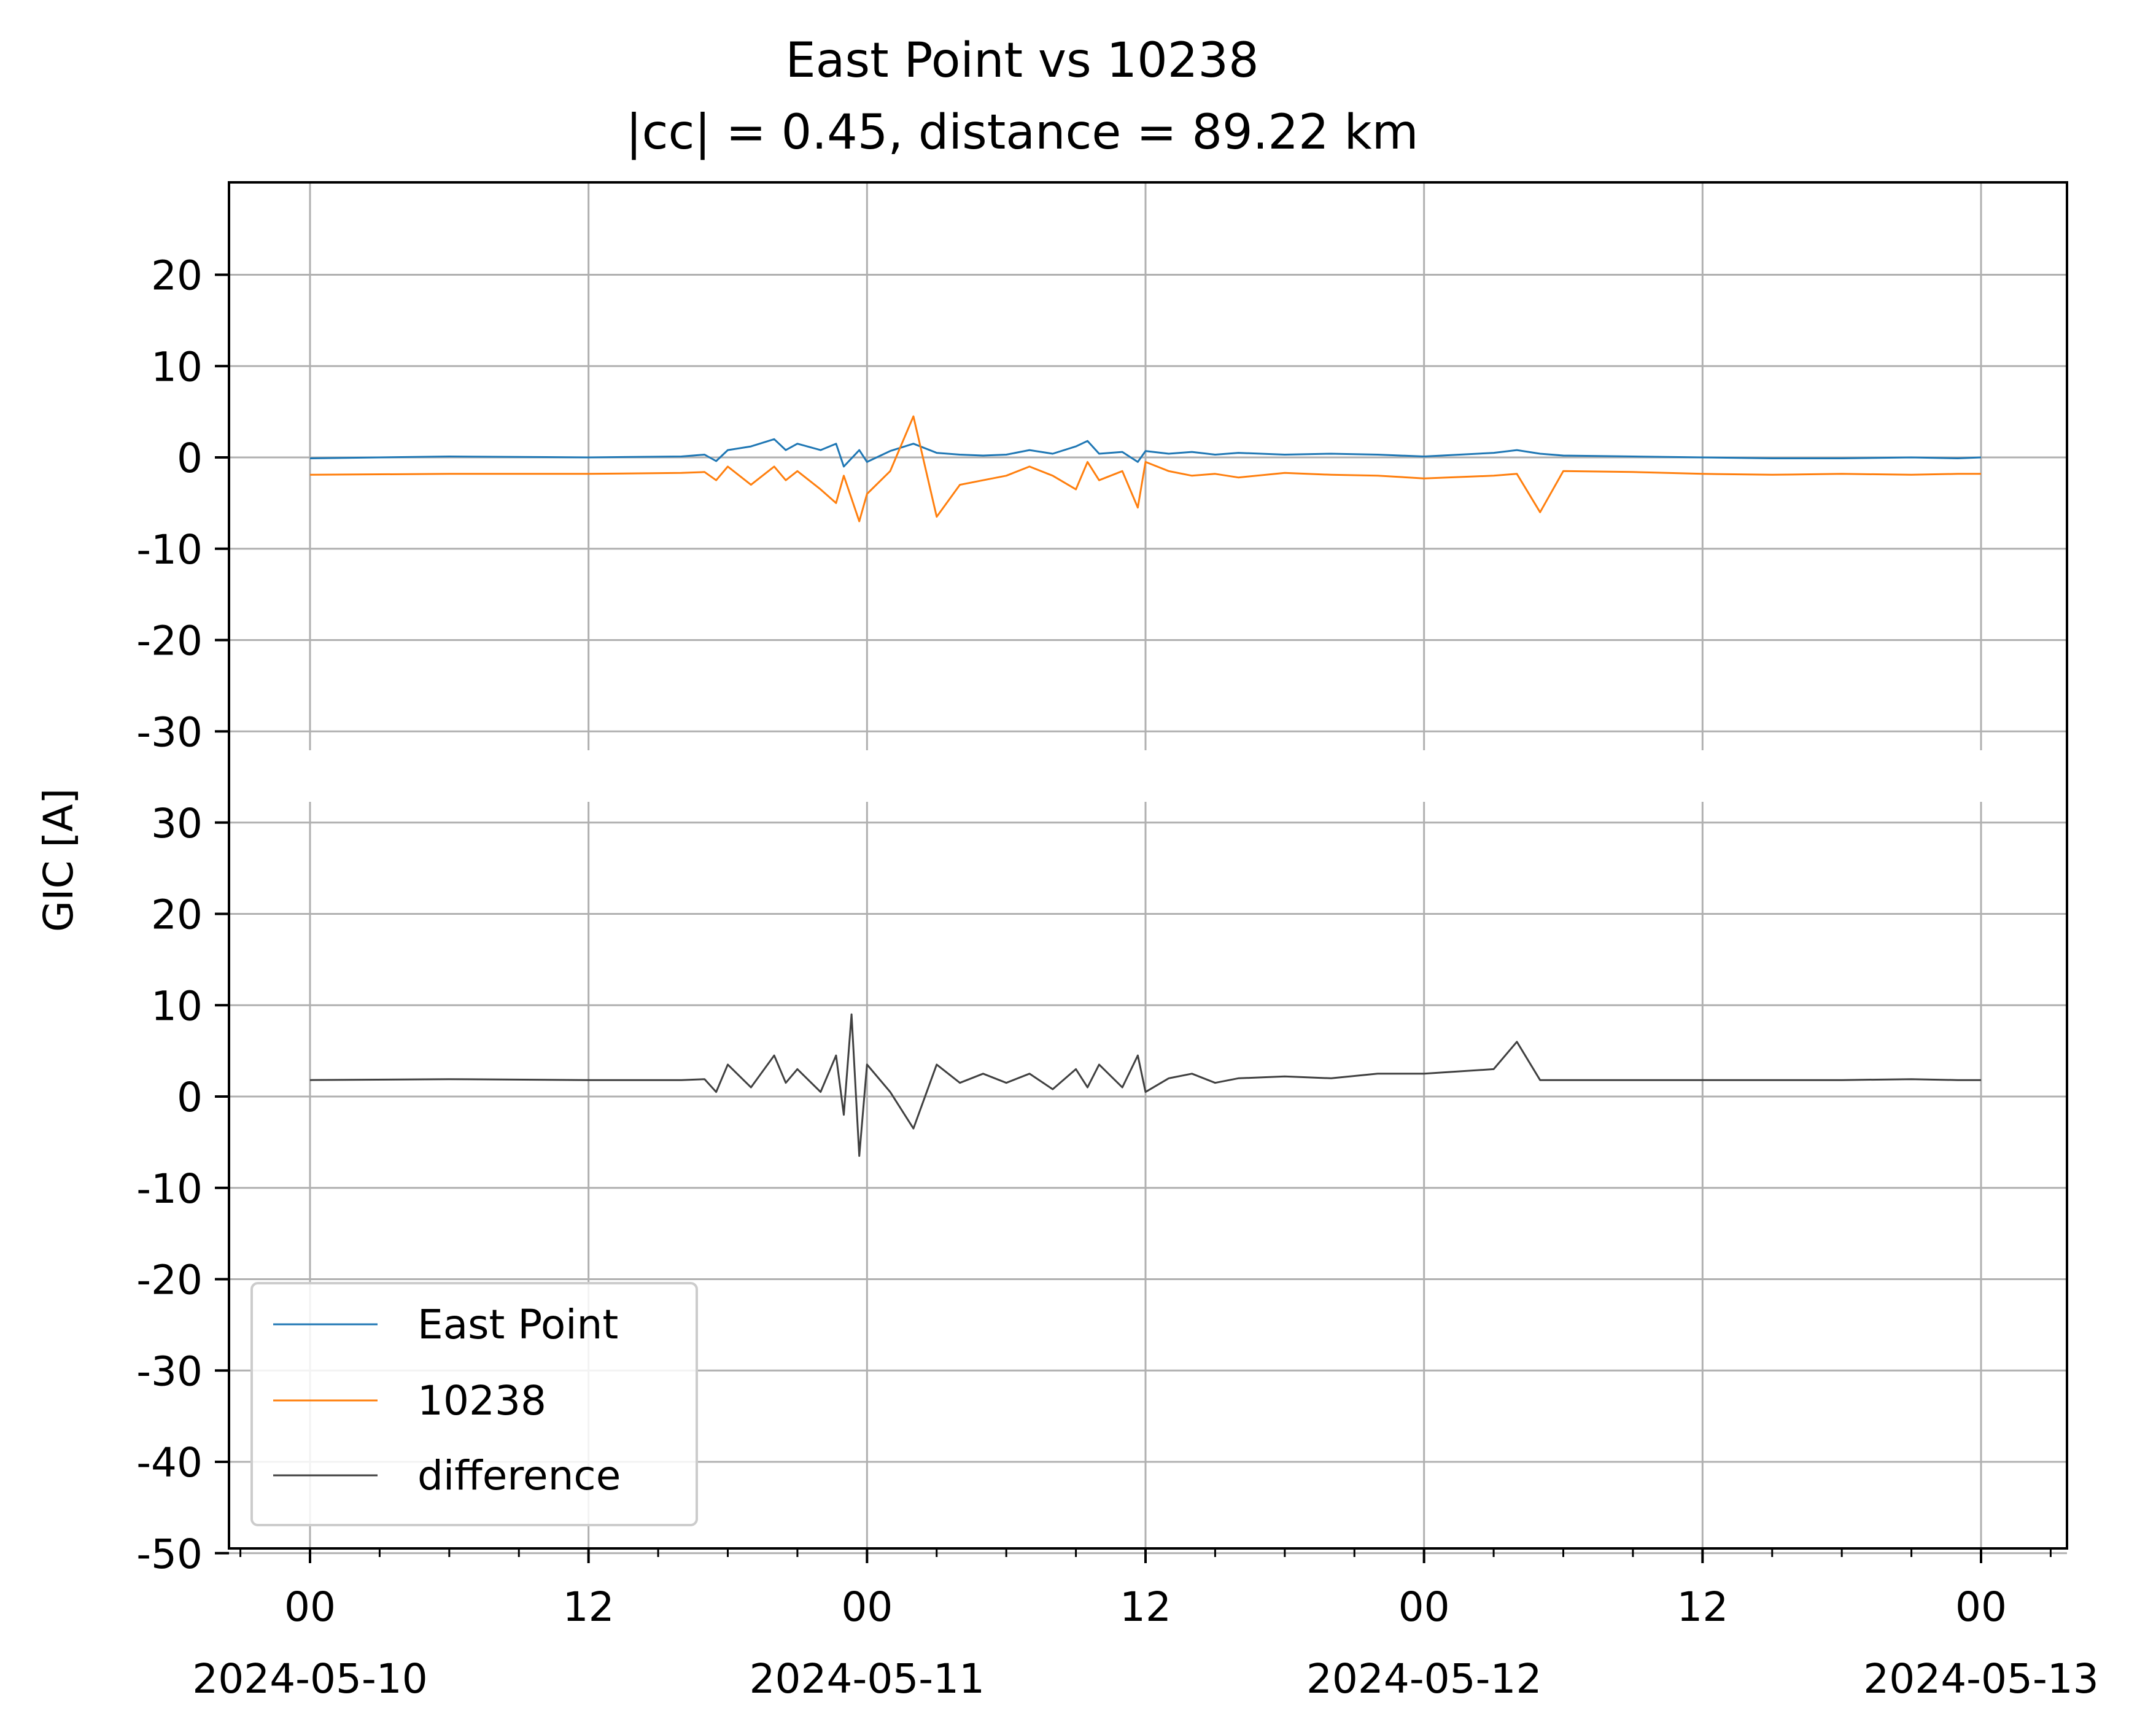 The image size is (2156, 1724). What do you see at coordinates (58, 860) in the screenshot?
I see `y-axis-label: GIC [A]` at bounding box center [58, 860].